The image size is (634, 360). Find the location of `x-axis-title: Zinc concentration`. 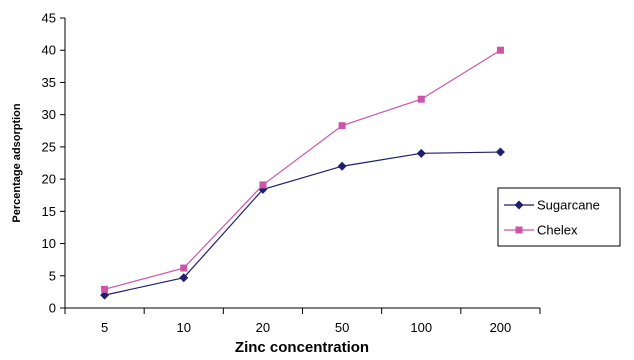

x-axis-title: Zinc concentration is located at coordinates (302, 347).